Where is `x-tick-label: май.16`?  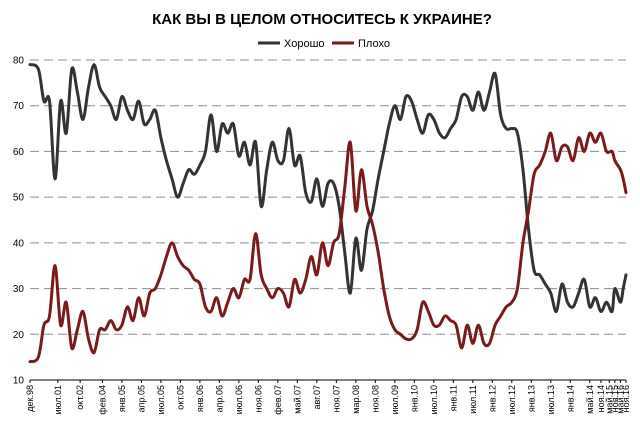 x-tick-label: май.16 is located at coordinates (620, 399).